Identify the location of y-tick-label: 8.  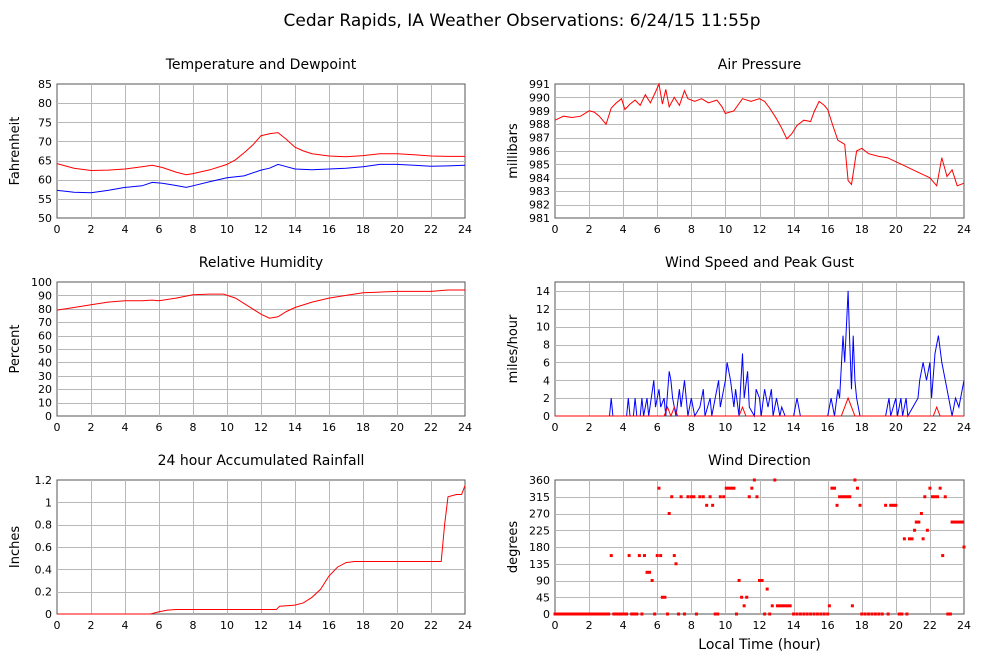
(546, 345).